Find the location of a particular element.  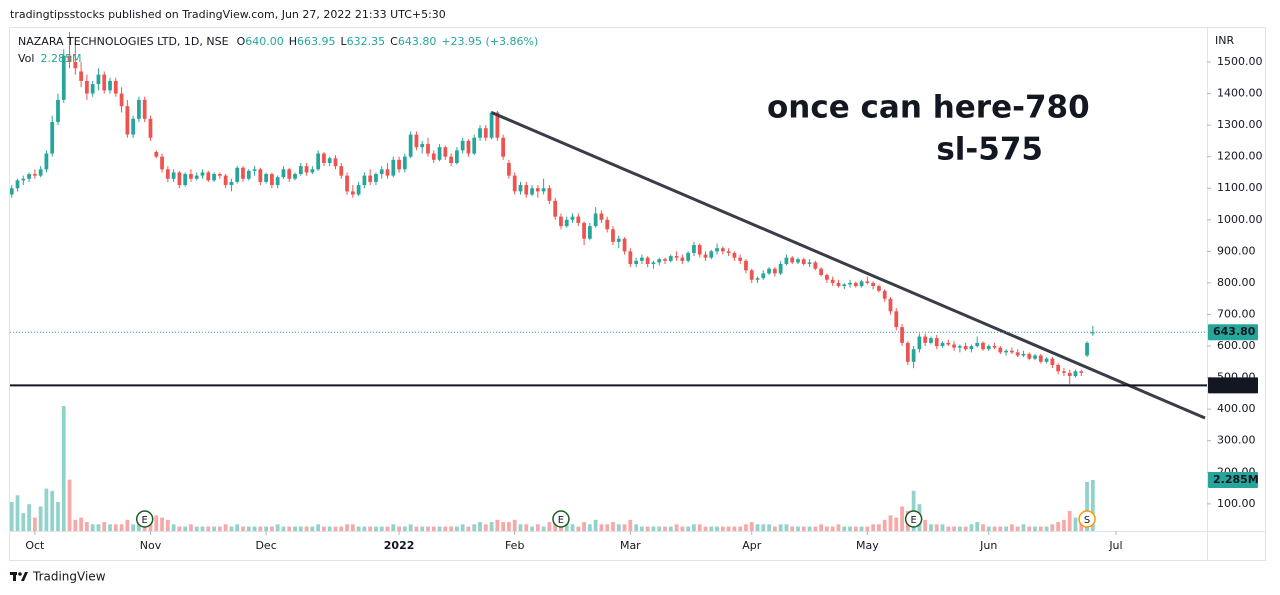

y-tick-label: 600.00 is located at coordinates (1236, 345).